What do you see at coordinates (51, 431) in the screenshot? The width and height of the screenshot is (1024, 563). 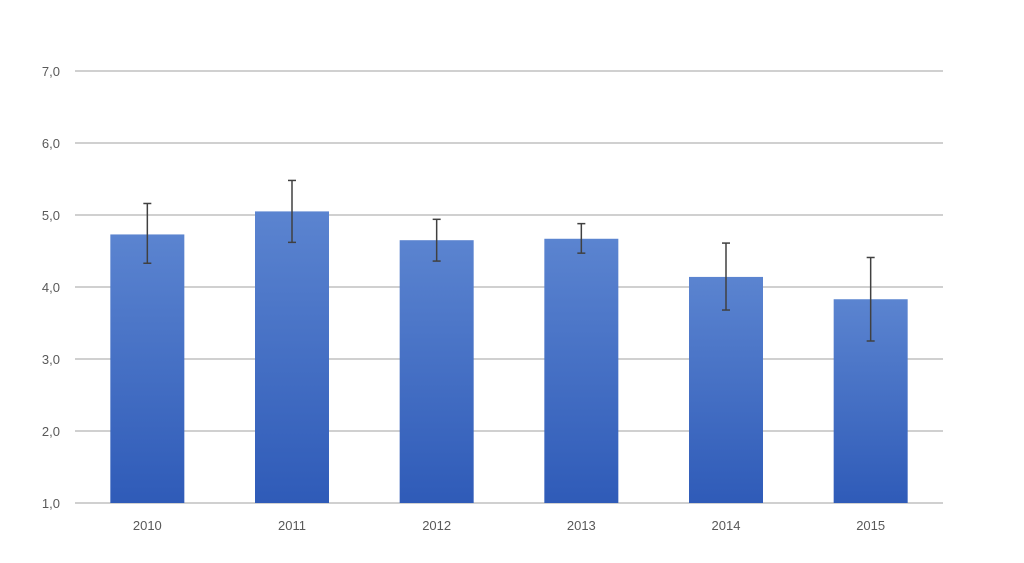 I see `y-tick-label: 2,0` at bounding box center [51, 431].